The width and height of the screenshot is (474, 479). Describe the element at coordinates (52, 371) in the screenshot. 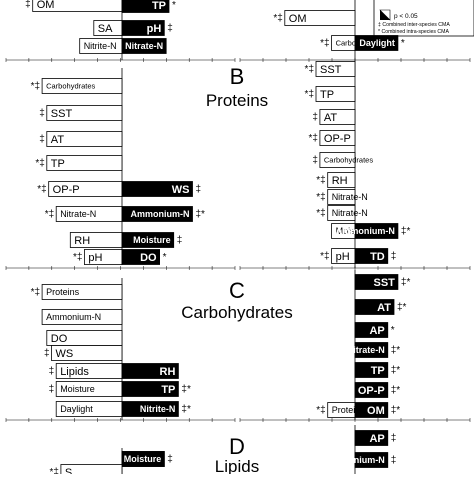

I see `left-c-bar-4-significance: ‡` at that location.